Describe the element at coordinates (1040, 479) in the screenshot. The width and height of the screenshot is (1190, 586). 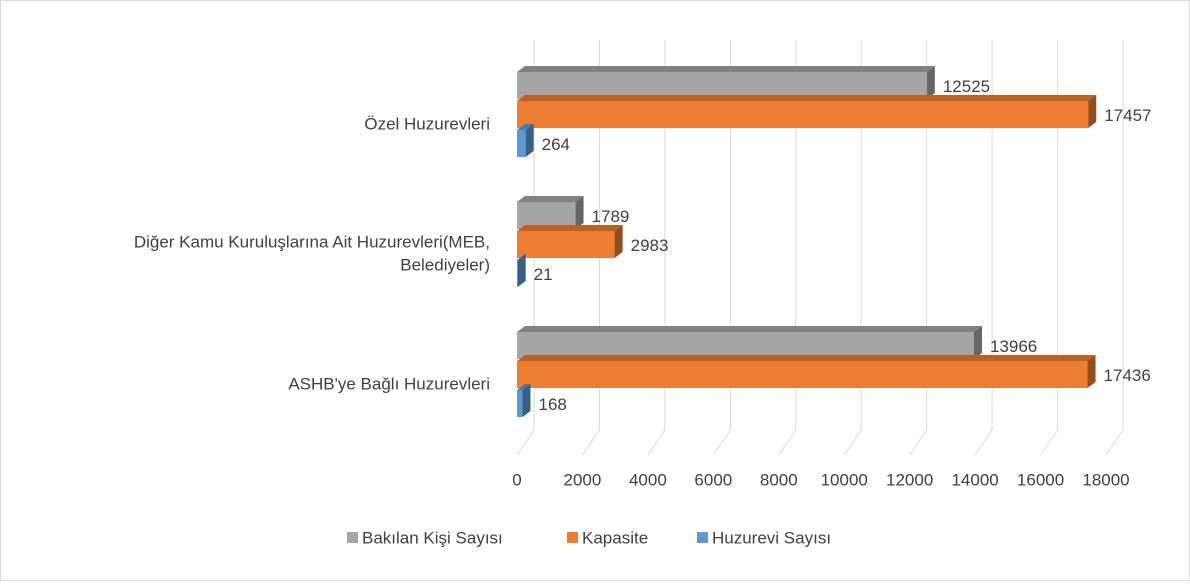
I see `x-tick-label: 16000` at that location.